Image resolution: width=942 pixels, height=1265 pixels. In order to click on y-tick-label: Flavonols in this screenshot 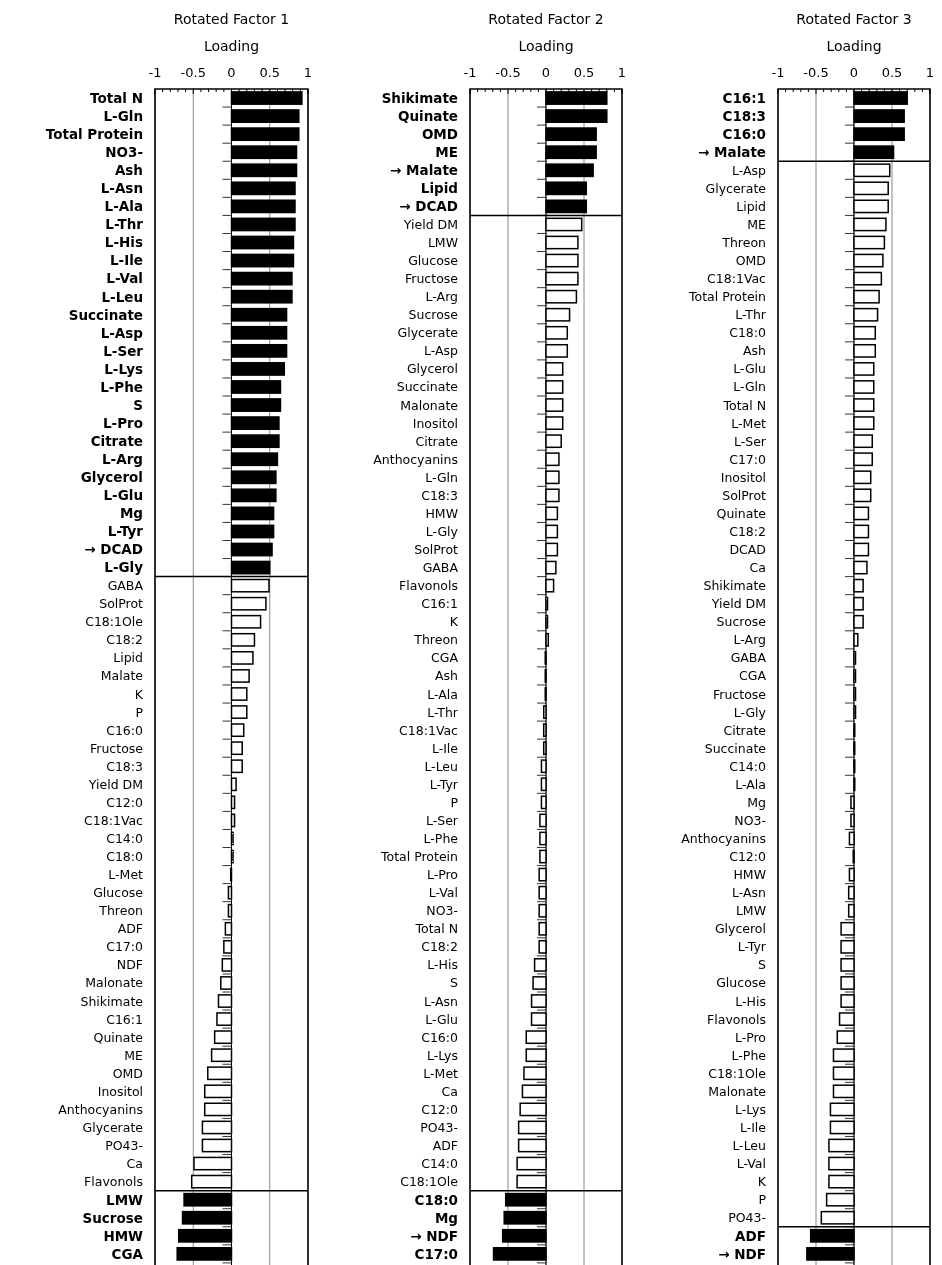, I will do `click(113, 1182)`.